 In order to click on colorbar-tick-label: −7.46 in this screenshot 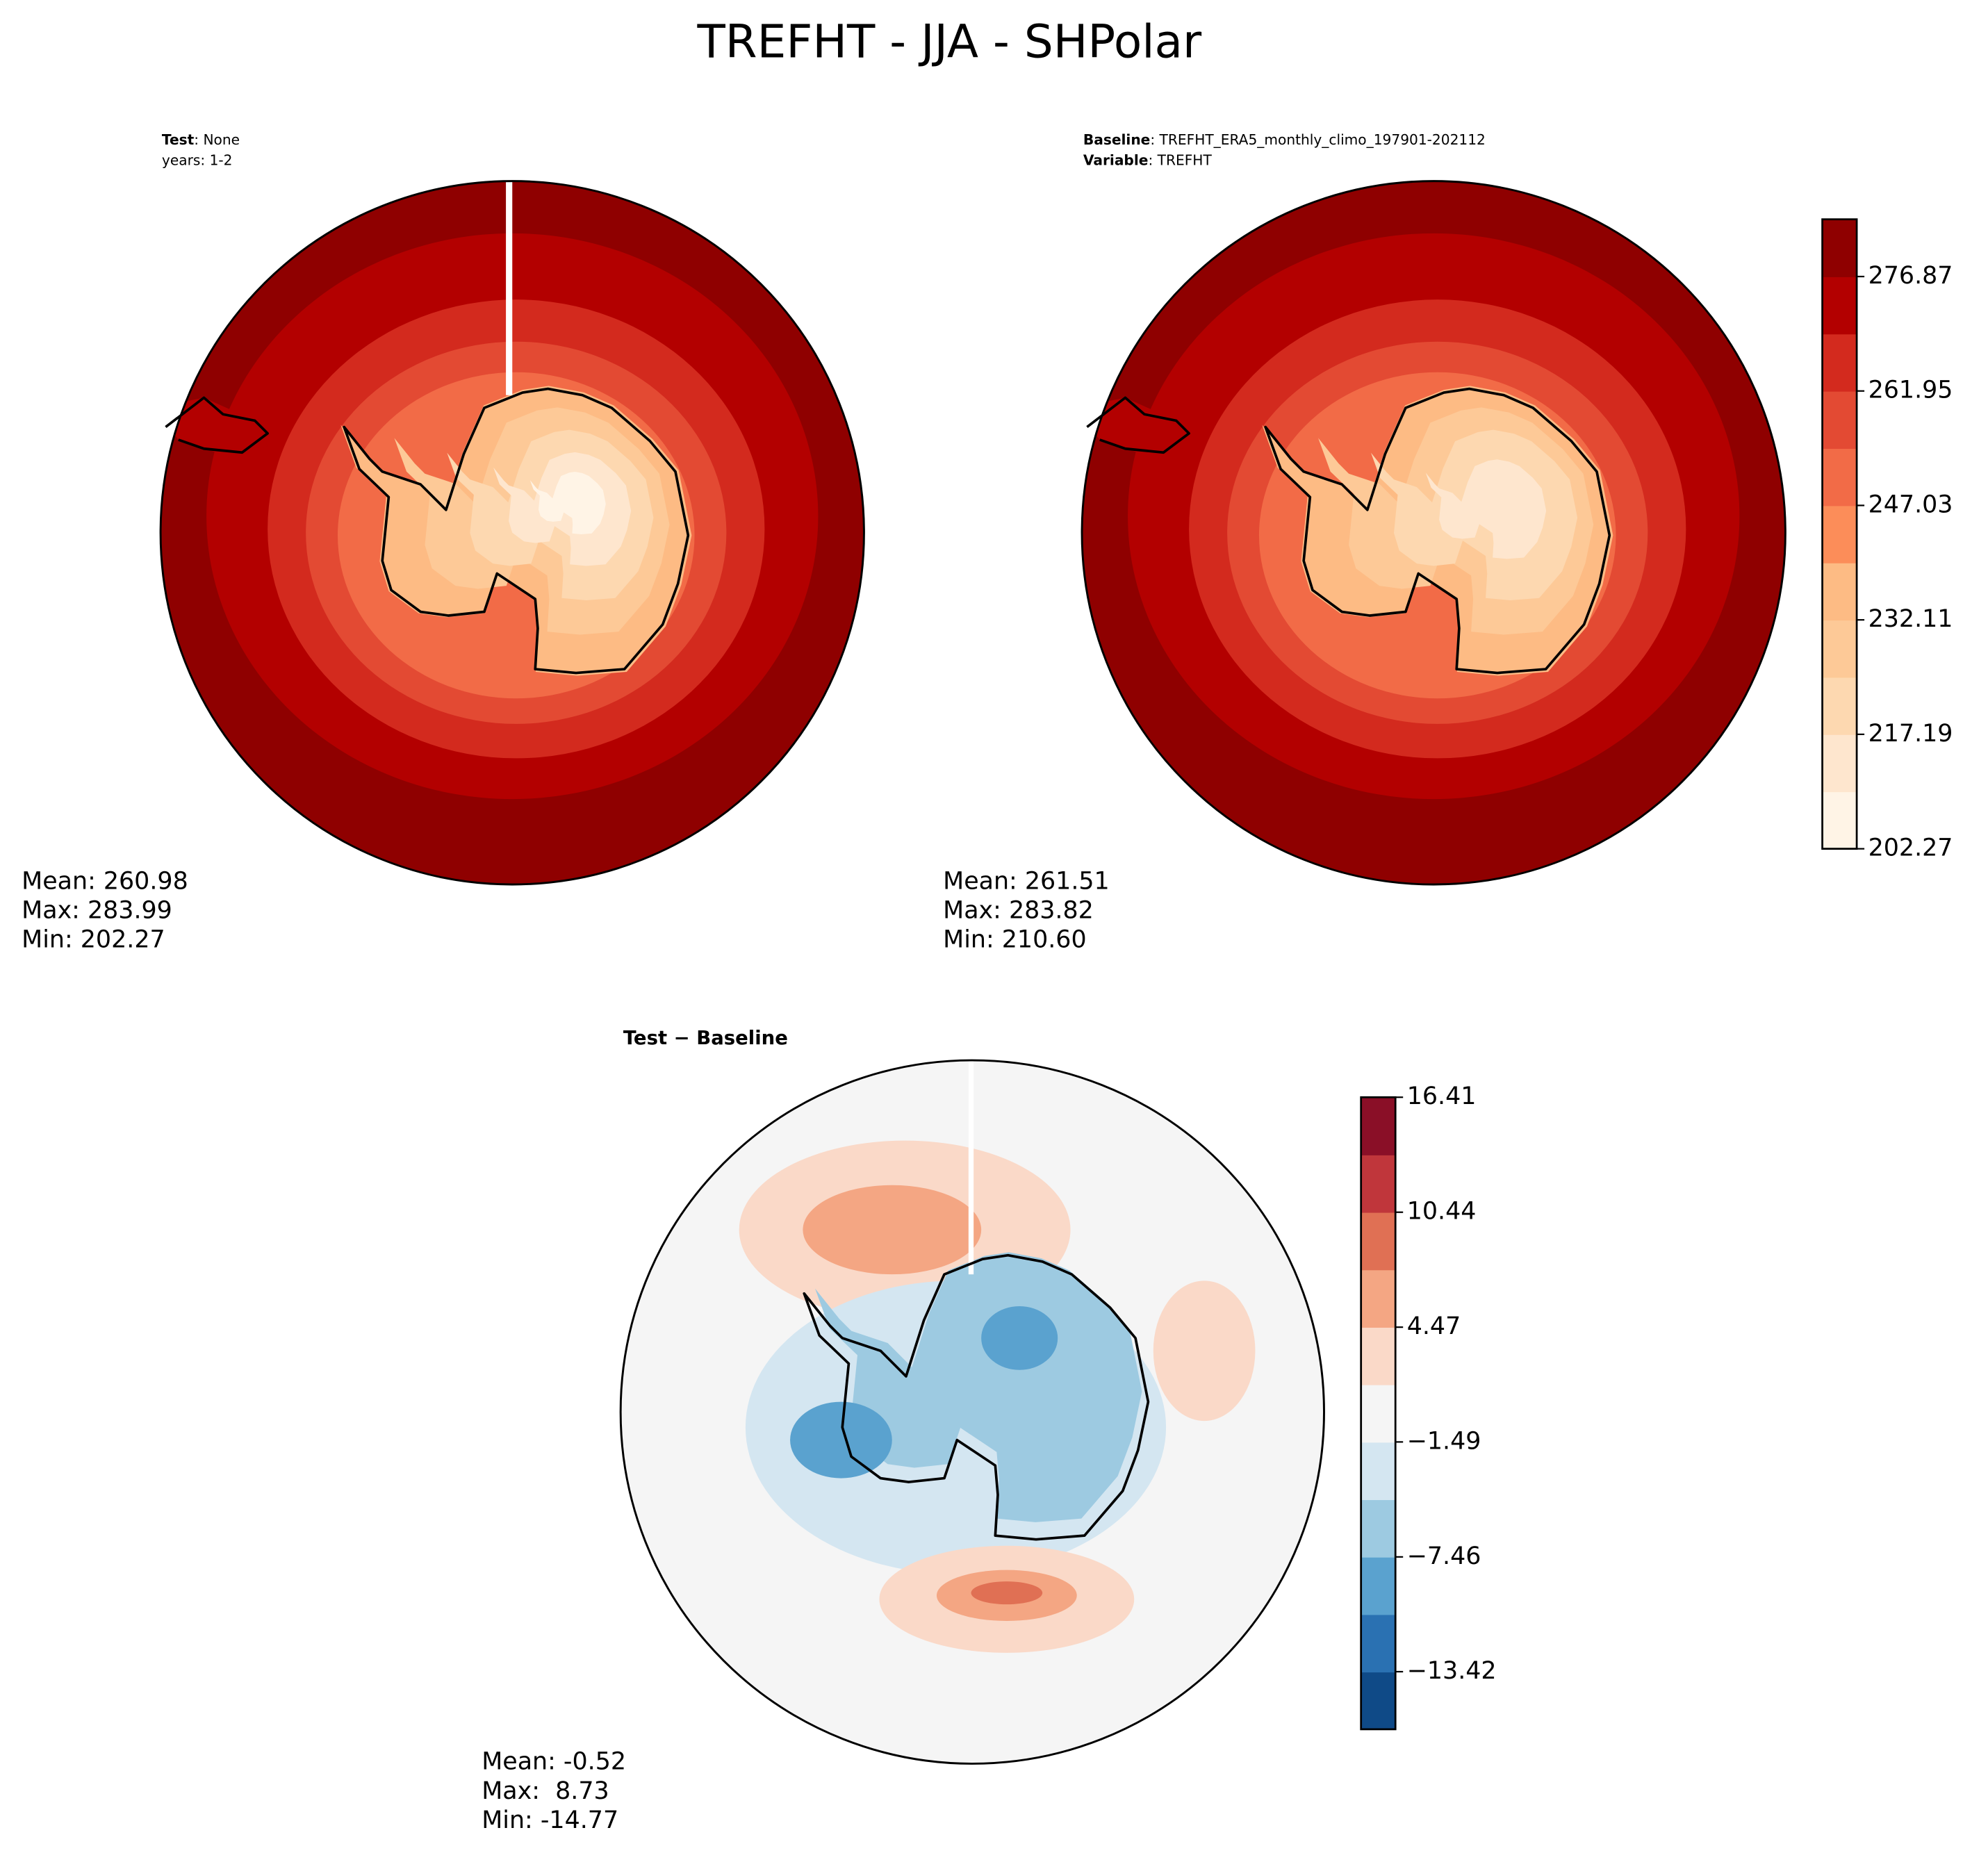, I will do `click(1444, 1556)`.